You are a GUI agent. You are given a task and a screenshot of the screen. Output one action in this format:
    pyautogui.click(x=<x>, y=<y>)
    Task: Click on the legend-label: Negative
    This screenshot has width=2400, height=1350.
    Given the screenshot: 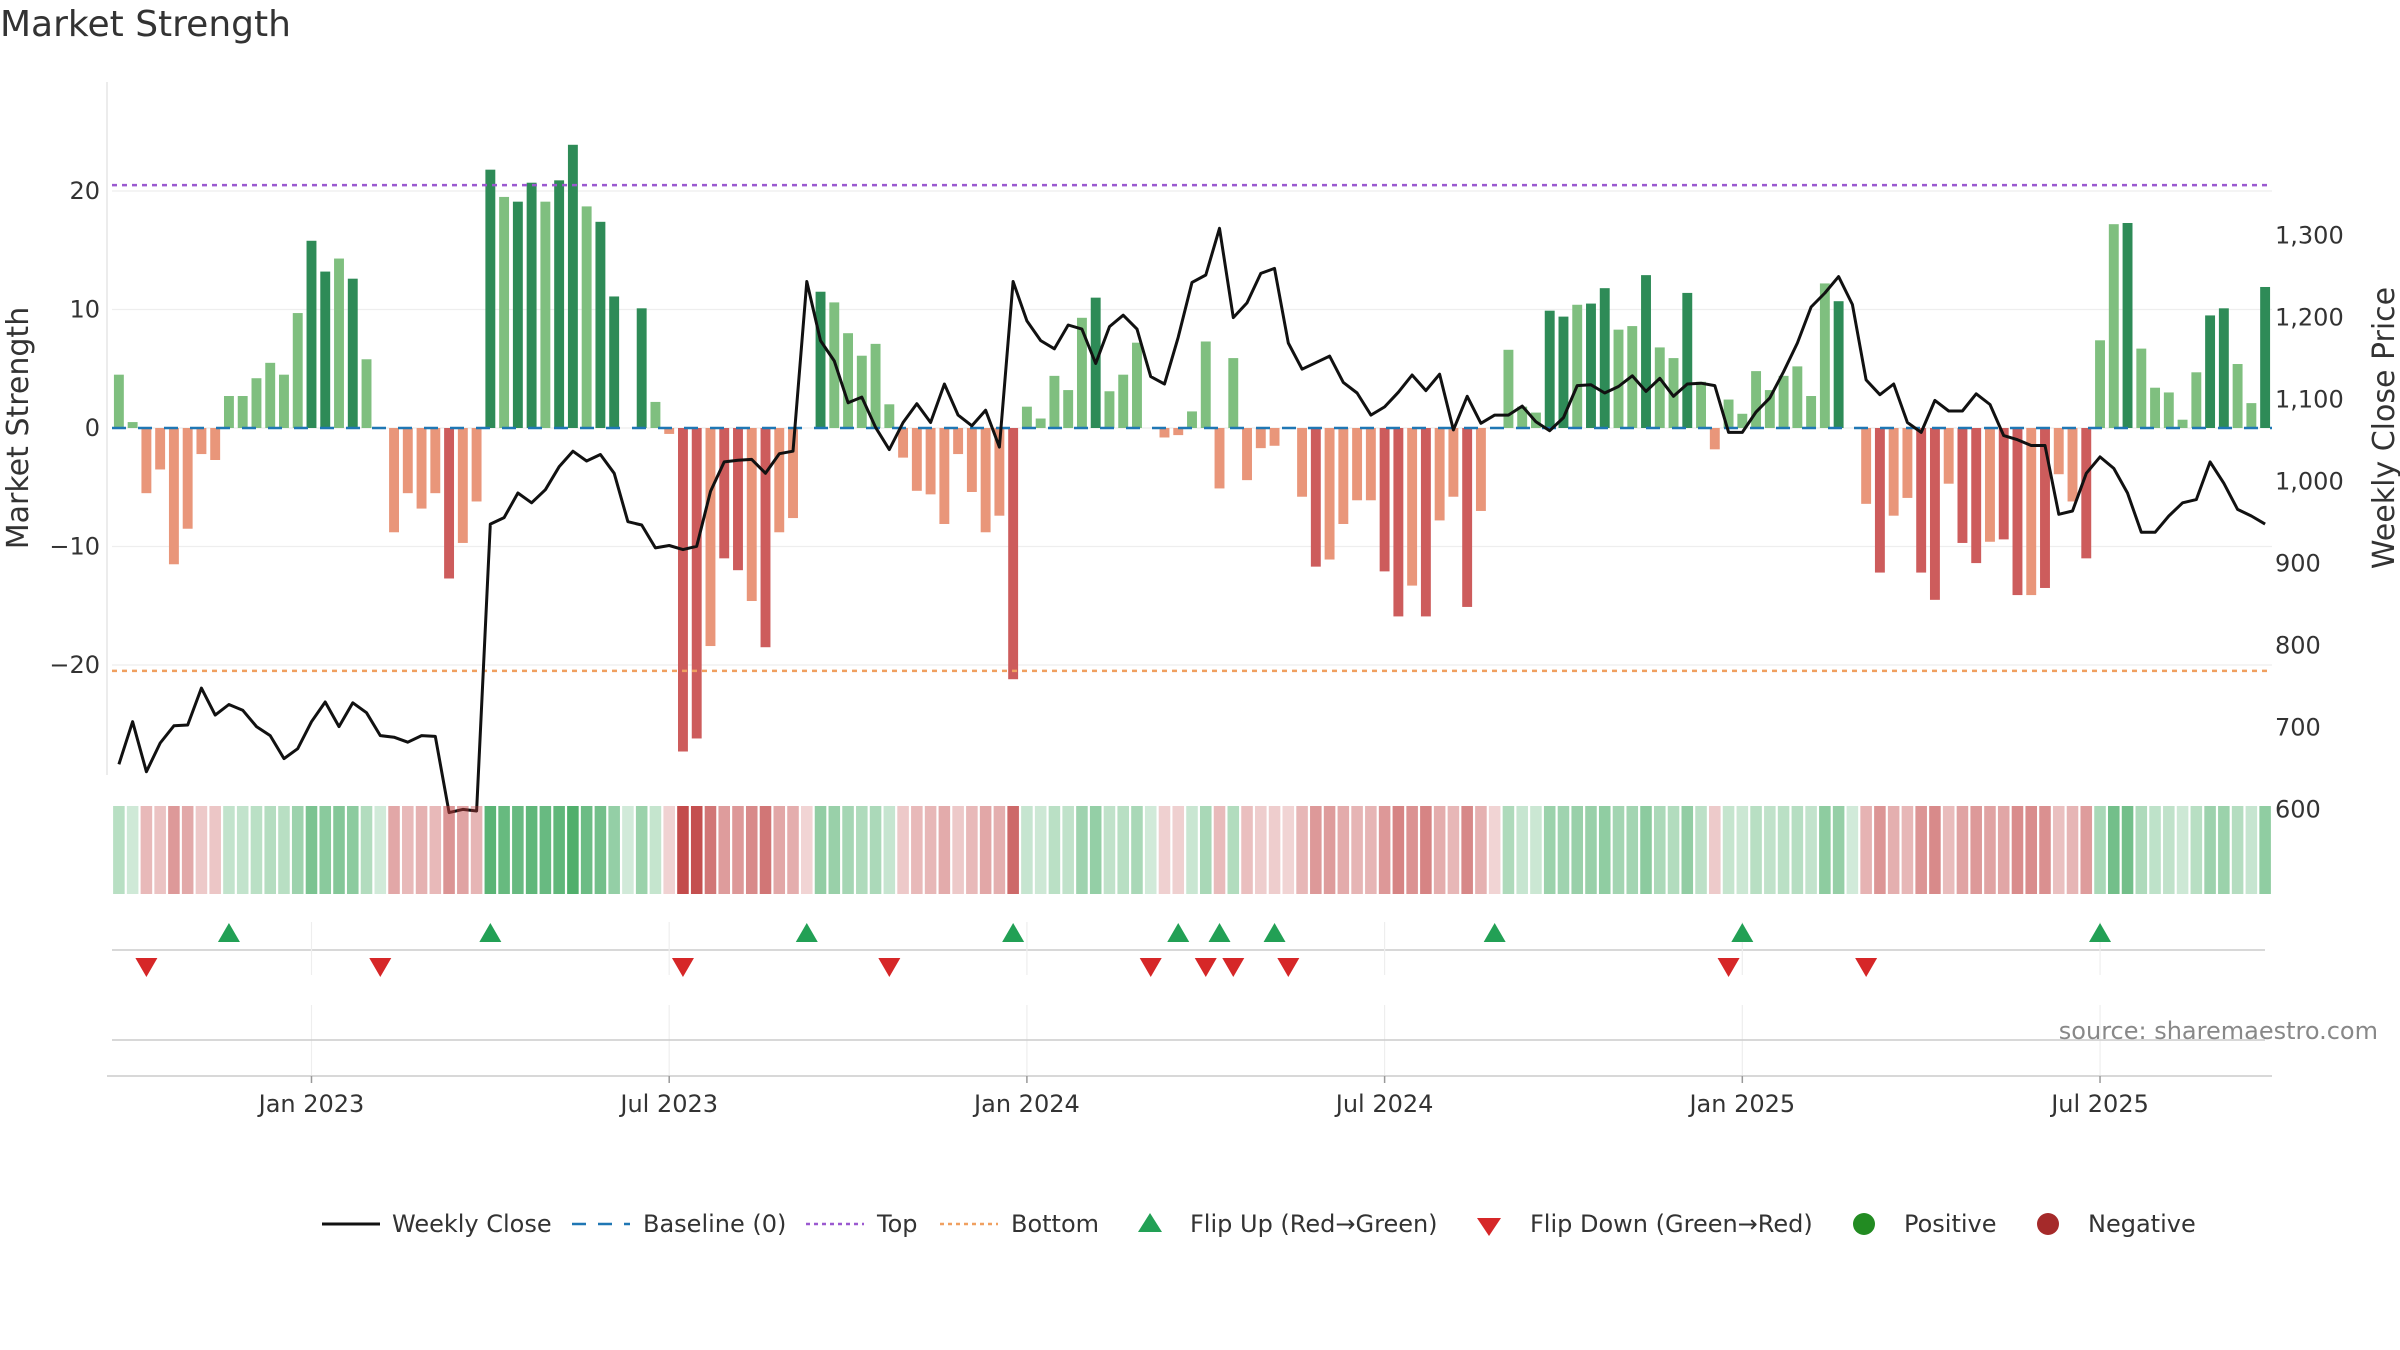 What is the action you would take?
    pyautogui.click(x=2142, y=1224)
    